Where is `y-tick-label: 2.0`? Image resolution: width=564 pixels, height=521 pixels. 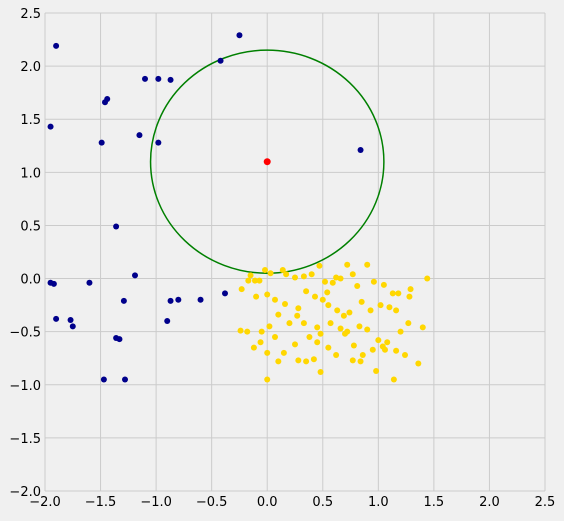
y-tick-label: 2.0 is located at coordinates (30, 67).